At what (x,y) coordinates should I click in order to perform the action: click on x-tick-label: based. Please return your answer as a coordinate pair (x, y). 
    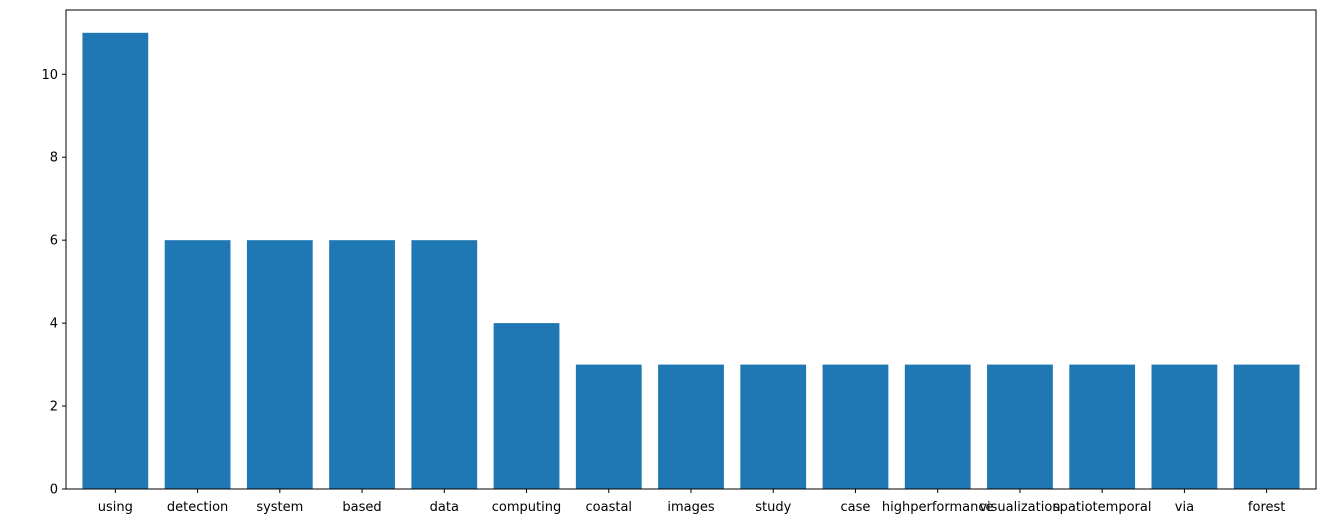
    Looking at the image, I should click on (361, 507).